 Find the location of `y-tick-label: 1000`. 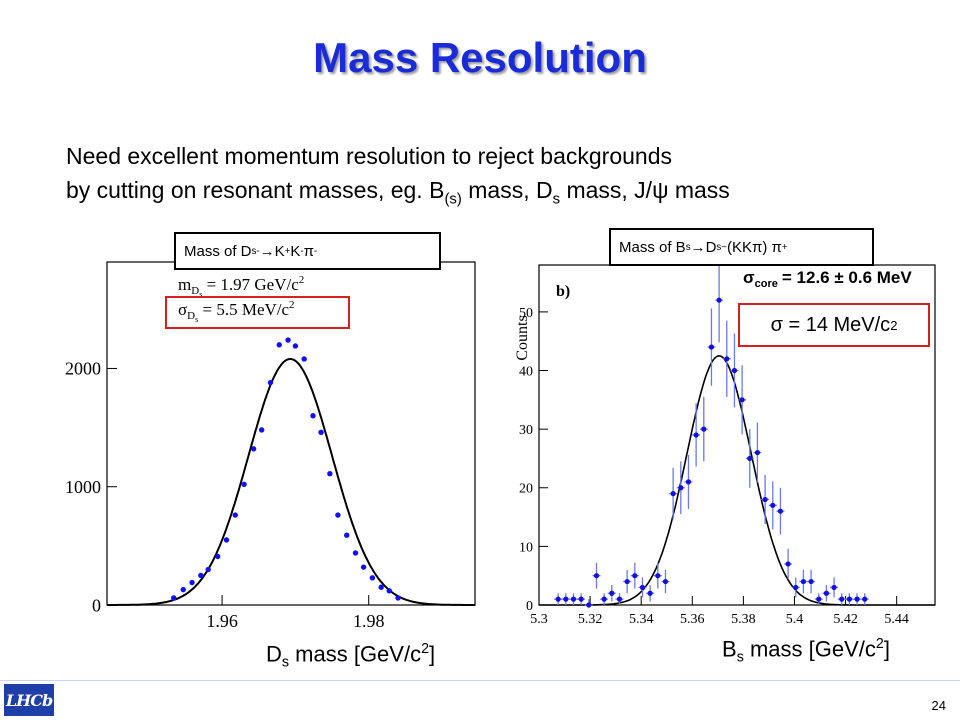

y-tick-label: 1000 is located at coordinates (83, 487).